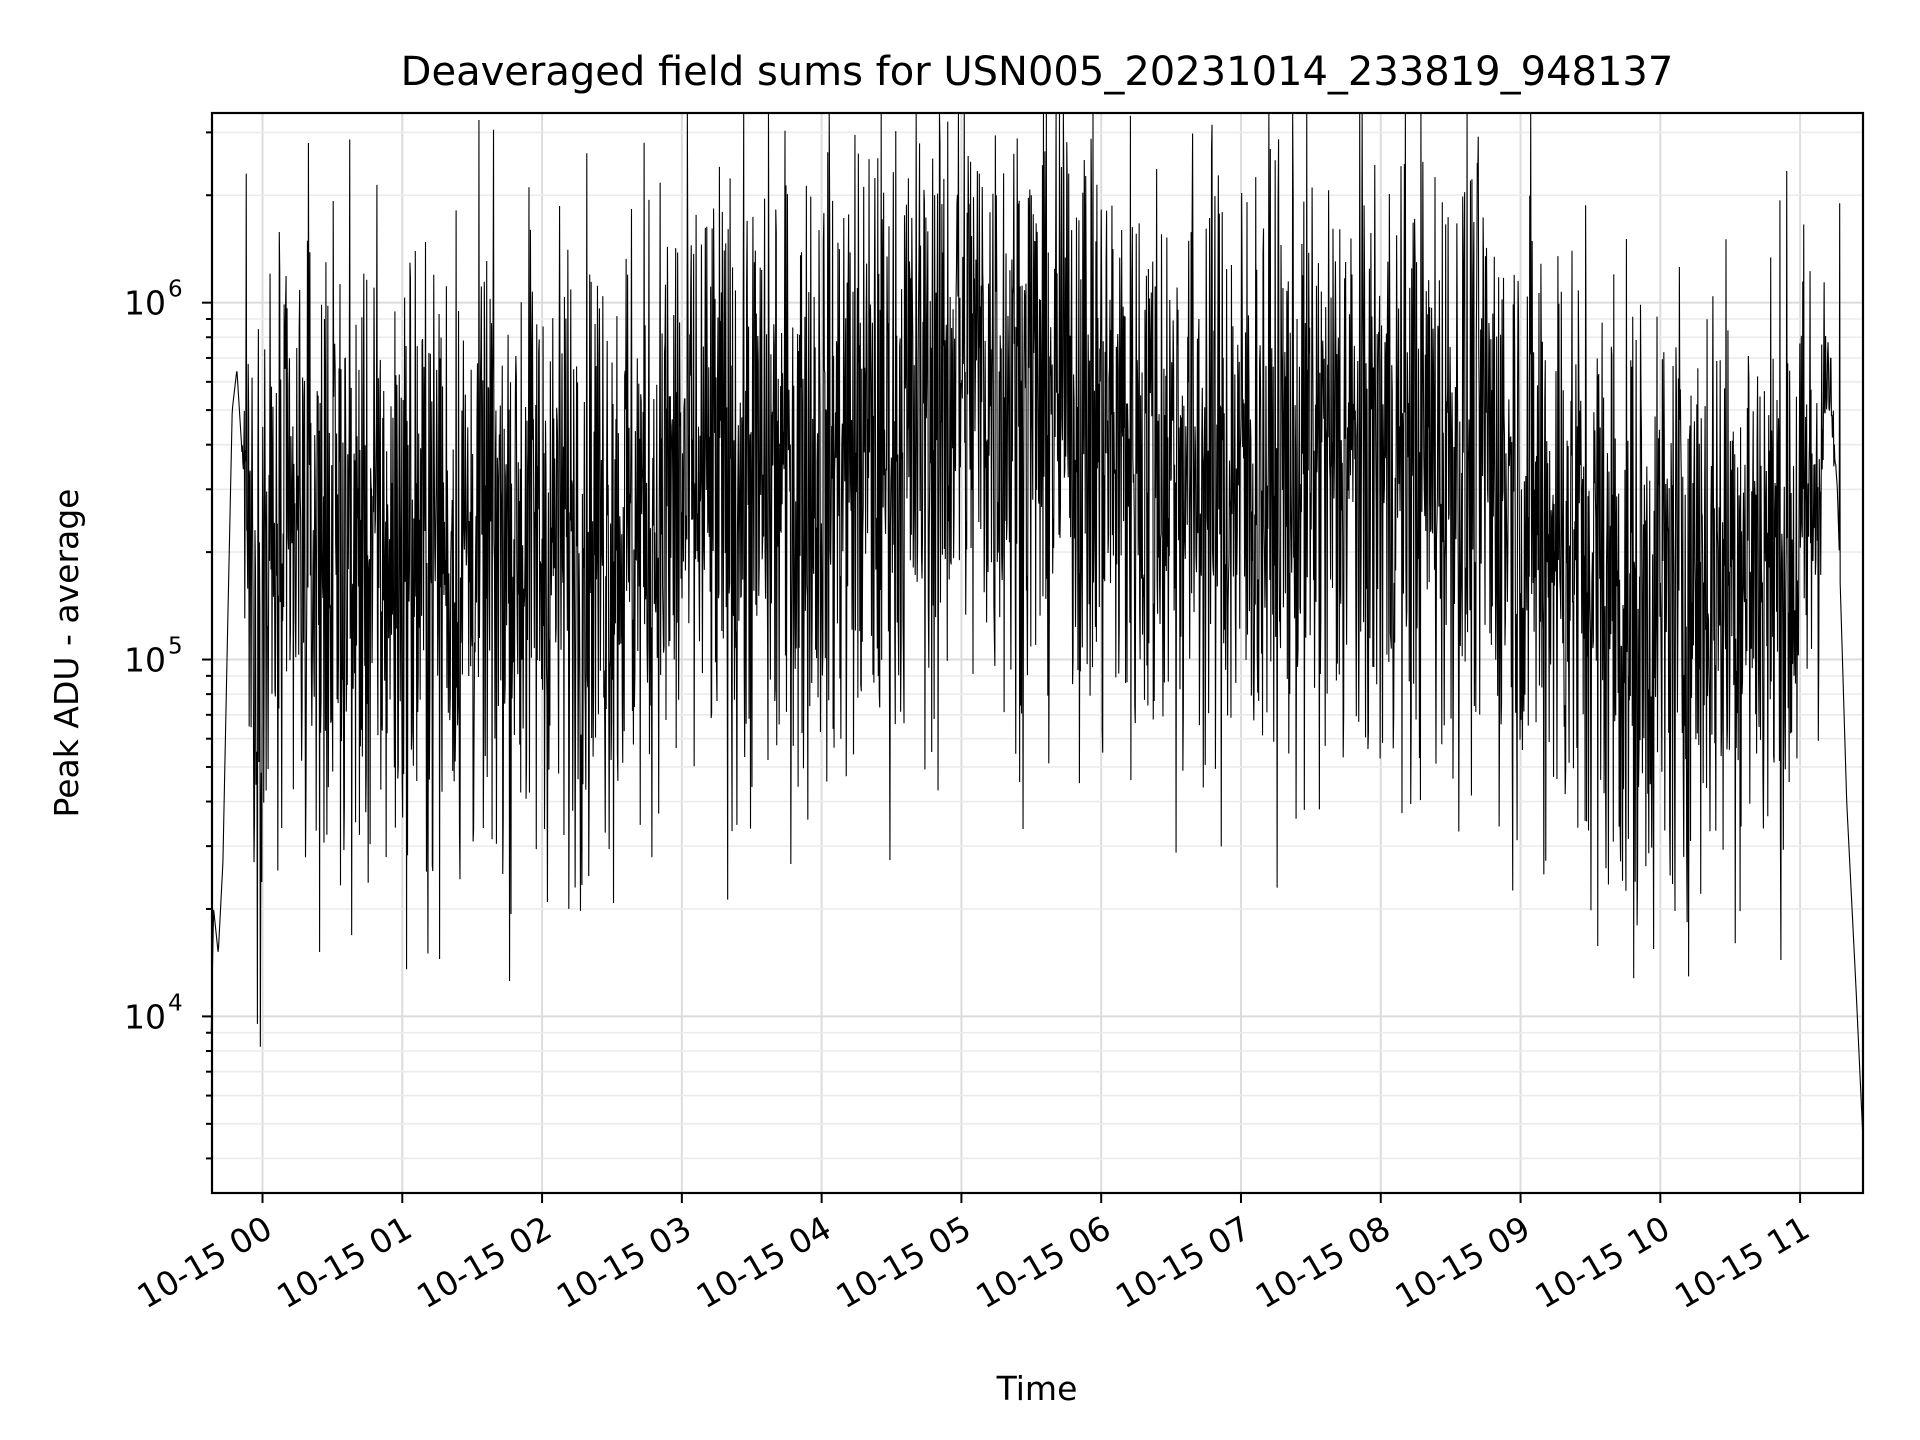 The width and height of the screenshot is (1920, 1440). What do you see at coordinates (1037, 1388) in the screenshot?
I see `x-axis-label: Time` at bounding box center [1037, 1388].